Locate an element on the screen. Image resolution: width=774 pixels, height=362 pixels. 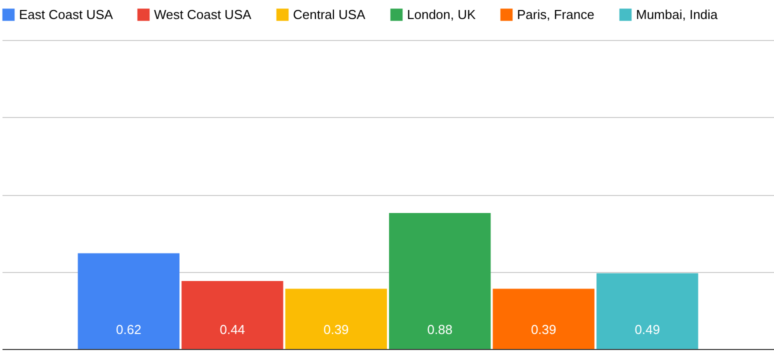
legend-label: Mumbai, India is located at coordinates (677, 14).